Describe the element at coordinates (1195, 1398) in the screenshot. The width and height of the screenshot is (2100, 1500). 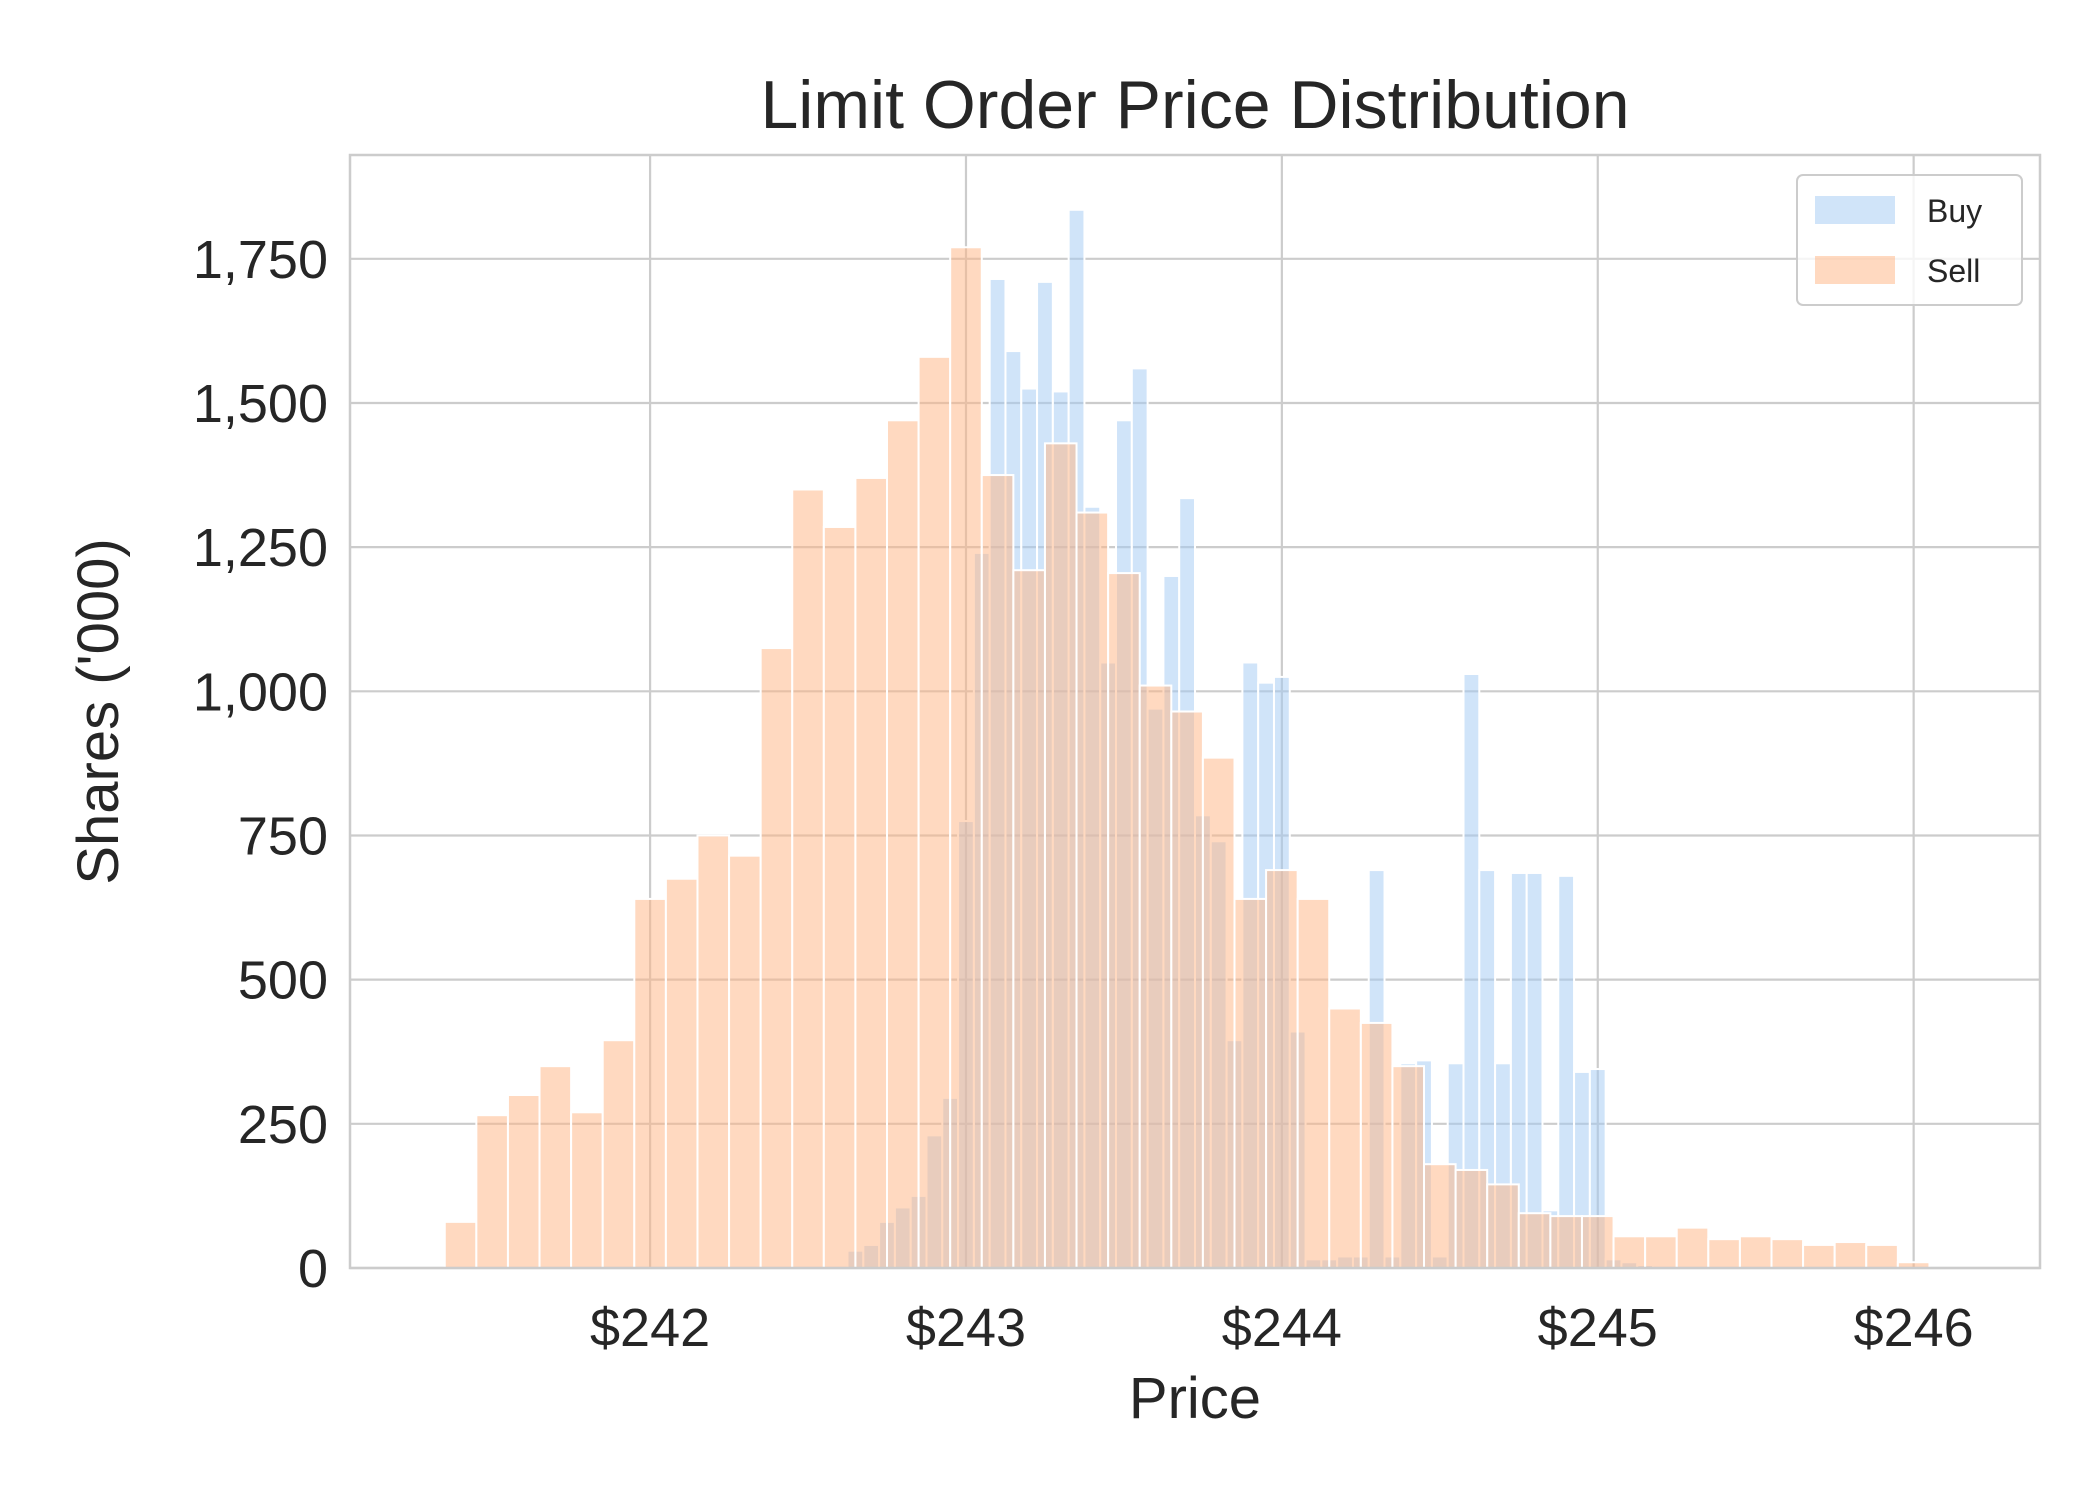
I see `x-axis-label: Price` at that location.